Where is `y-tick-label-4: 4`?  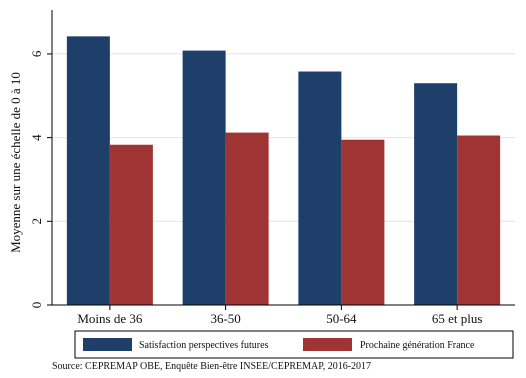
y-tick-label-4: 4 is located at coordinates (36, 137).